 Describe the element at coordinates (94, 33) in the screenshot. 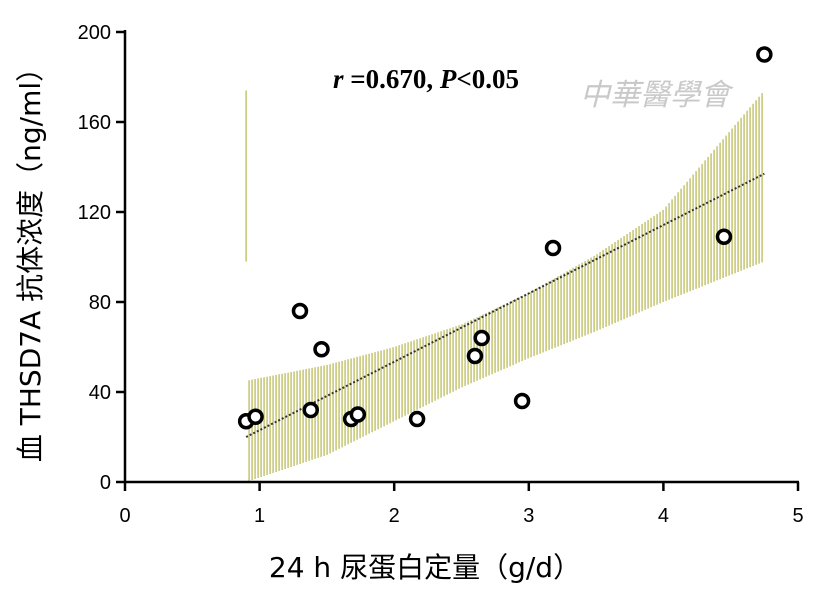

I see `y-tick-label: 200` at that location.